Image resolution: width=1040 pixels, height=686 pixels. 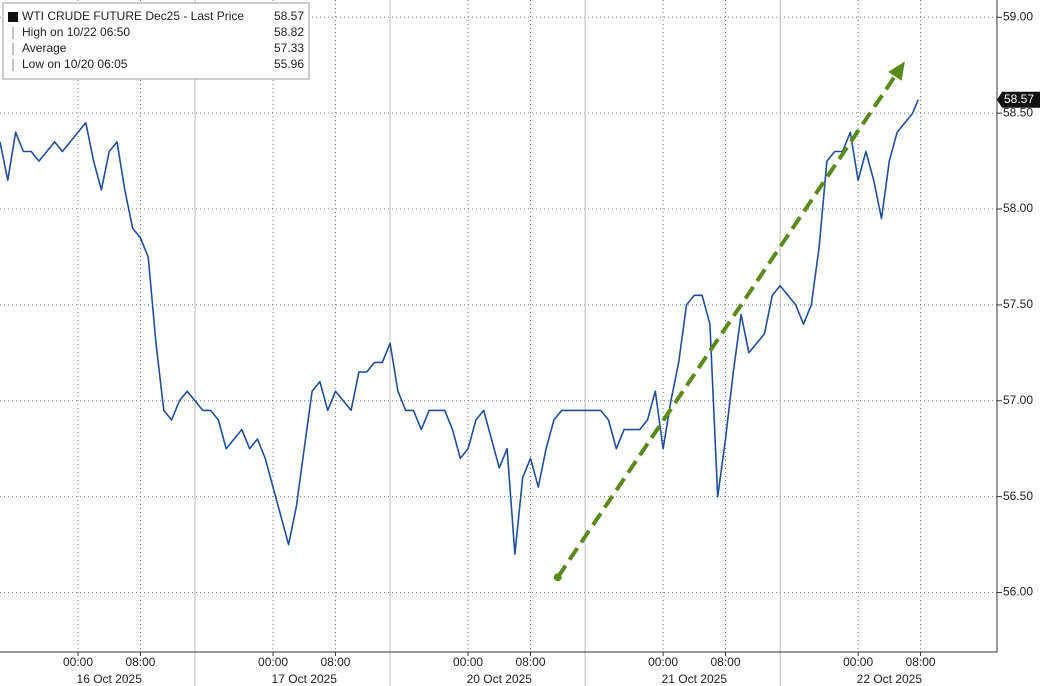 I want to click on legend-label: WTI CRUDE FUTURE Dec25 - Last Price, so click(x=133, y=16).